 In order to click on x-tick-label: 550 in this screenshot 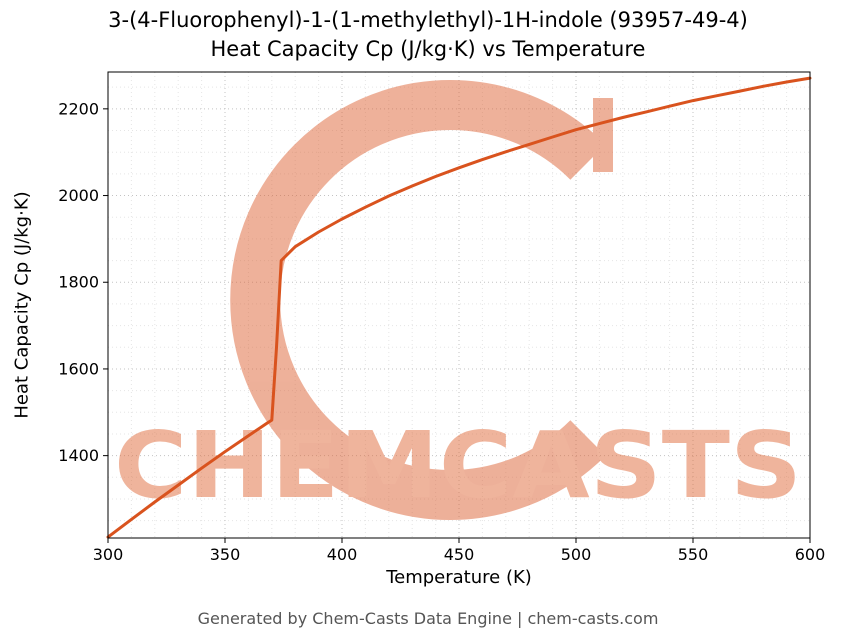, I will do `click(693, 554)`.